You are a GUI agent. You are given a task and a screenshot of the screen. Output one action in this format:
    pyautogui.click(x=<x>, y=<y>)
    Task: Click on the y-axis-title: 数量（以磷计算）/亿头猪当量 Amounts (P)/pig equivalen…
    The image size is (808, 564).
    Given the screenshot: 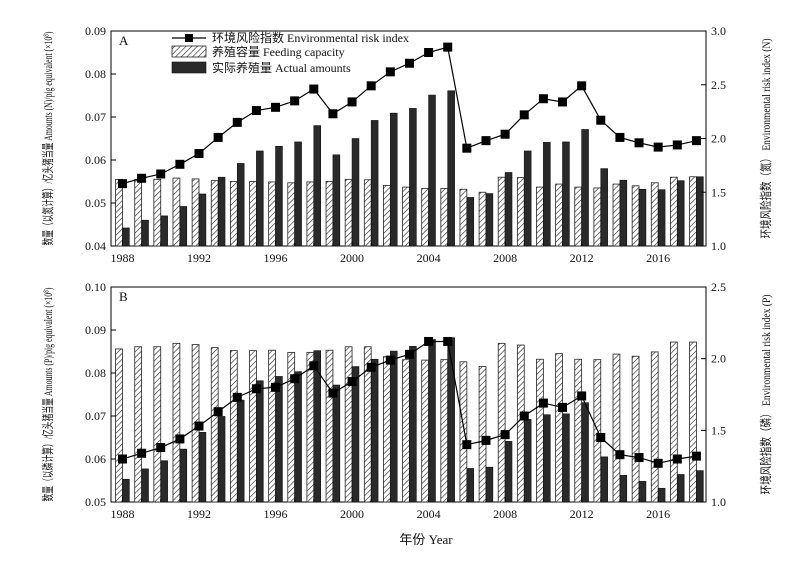 What is the action you would take?
    pyautogui.click(x=47, y=395)
    